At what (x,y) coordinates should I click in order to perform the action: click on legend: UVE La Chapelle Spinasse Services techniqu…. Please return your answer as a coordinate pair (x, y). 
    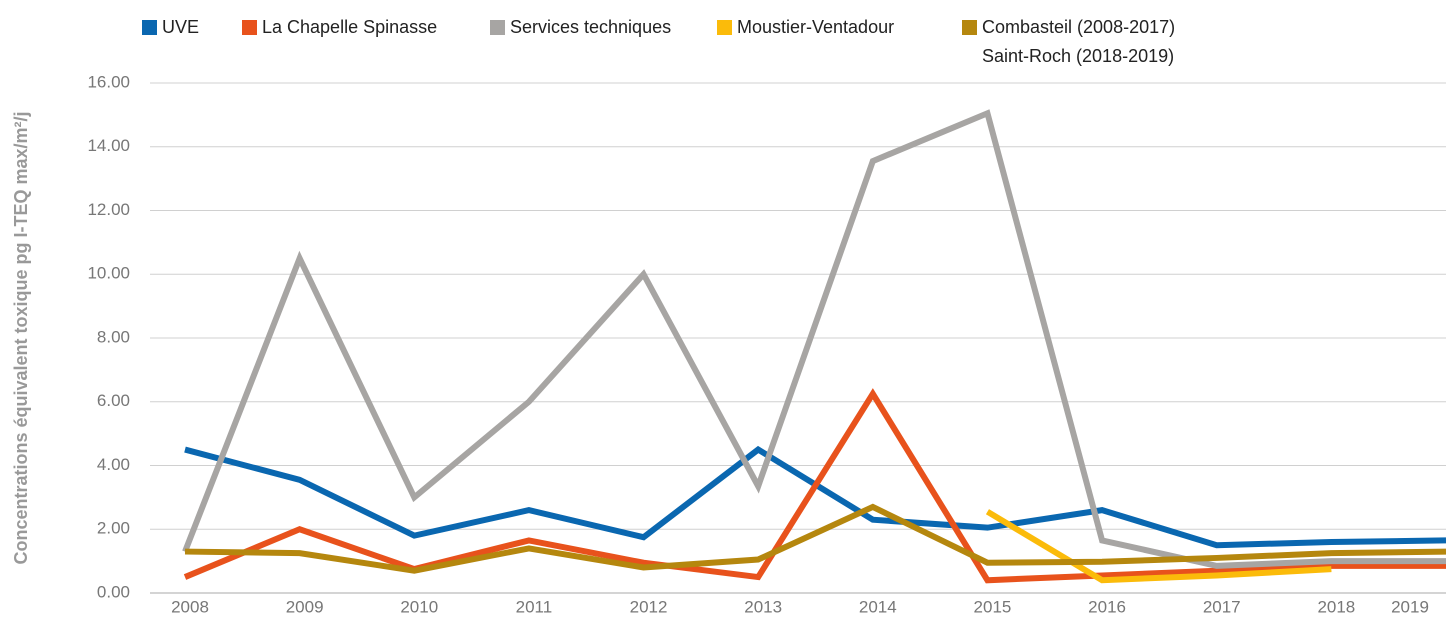
    Looking at the image, I should click on (723, 44).